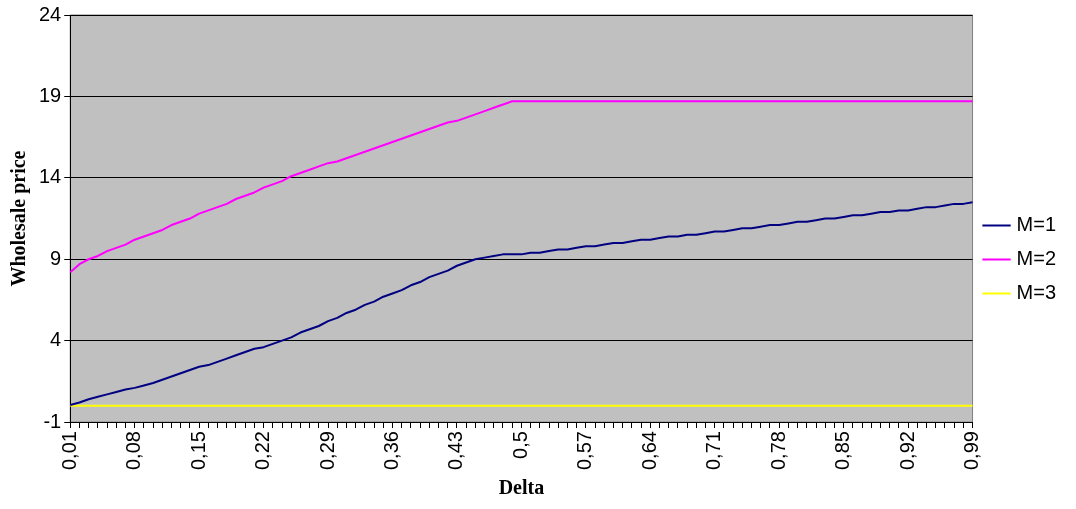  Describe the element at coordinates (50, 13) in the screenshot. I see `y-tick-label: 24` at that location.